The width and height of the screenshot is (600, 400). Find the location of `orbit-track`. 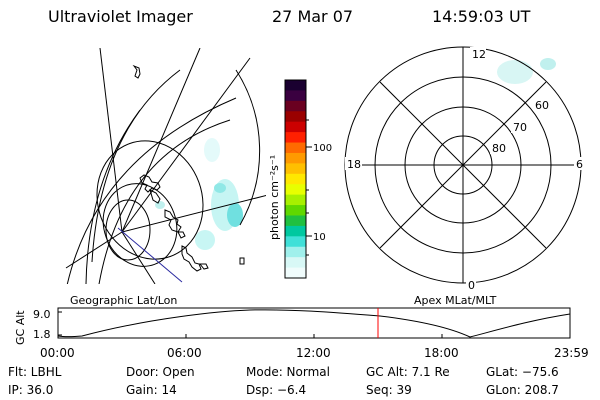

orbit-track is located at coordinates (150, 255).